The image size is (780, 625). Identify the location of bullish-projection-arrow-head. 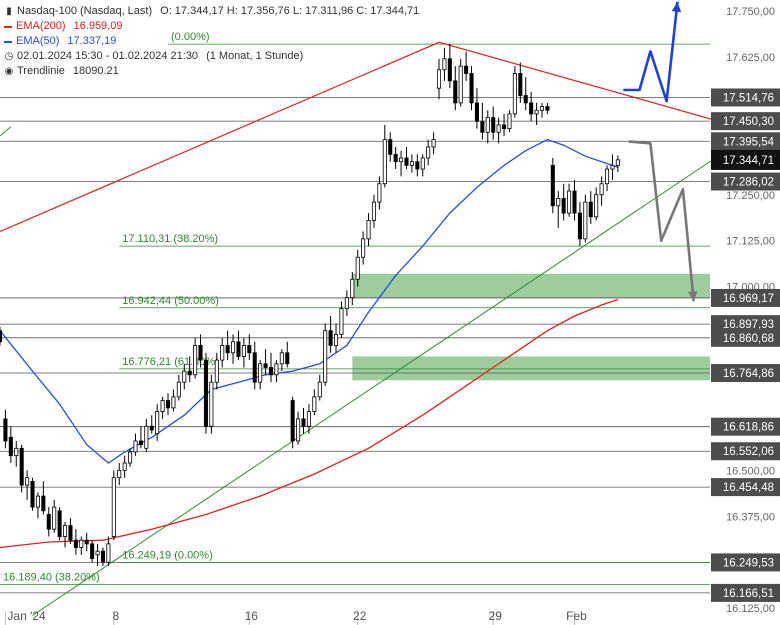
(676, 7).